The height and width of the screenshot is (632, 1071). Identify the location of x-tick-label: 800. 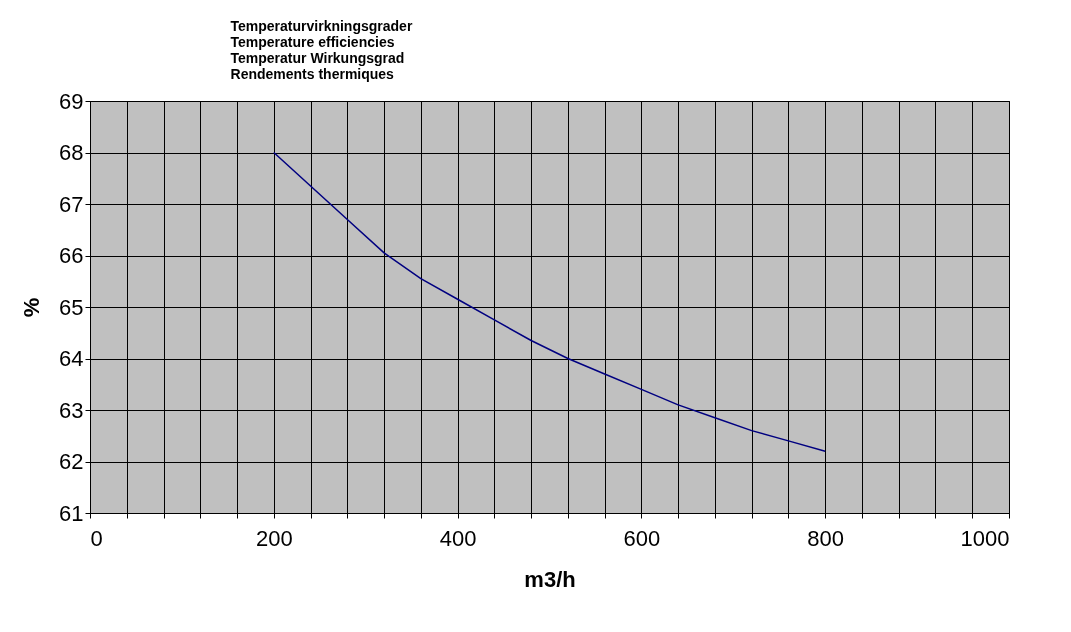
(826, 538).